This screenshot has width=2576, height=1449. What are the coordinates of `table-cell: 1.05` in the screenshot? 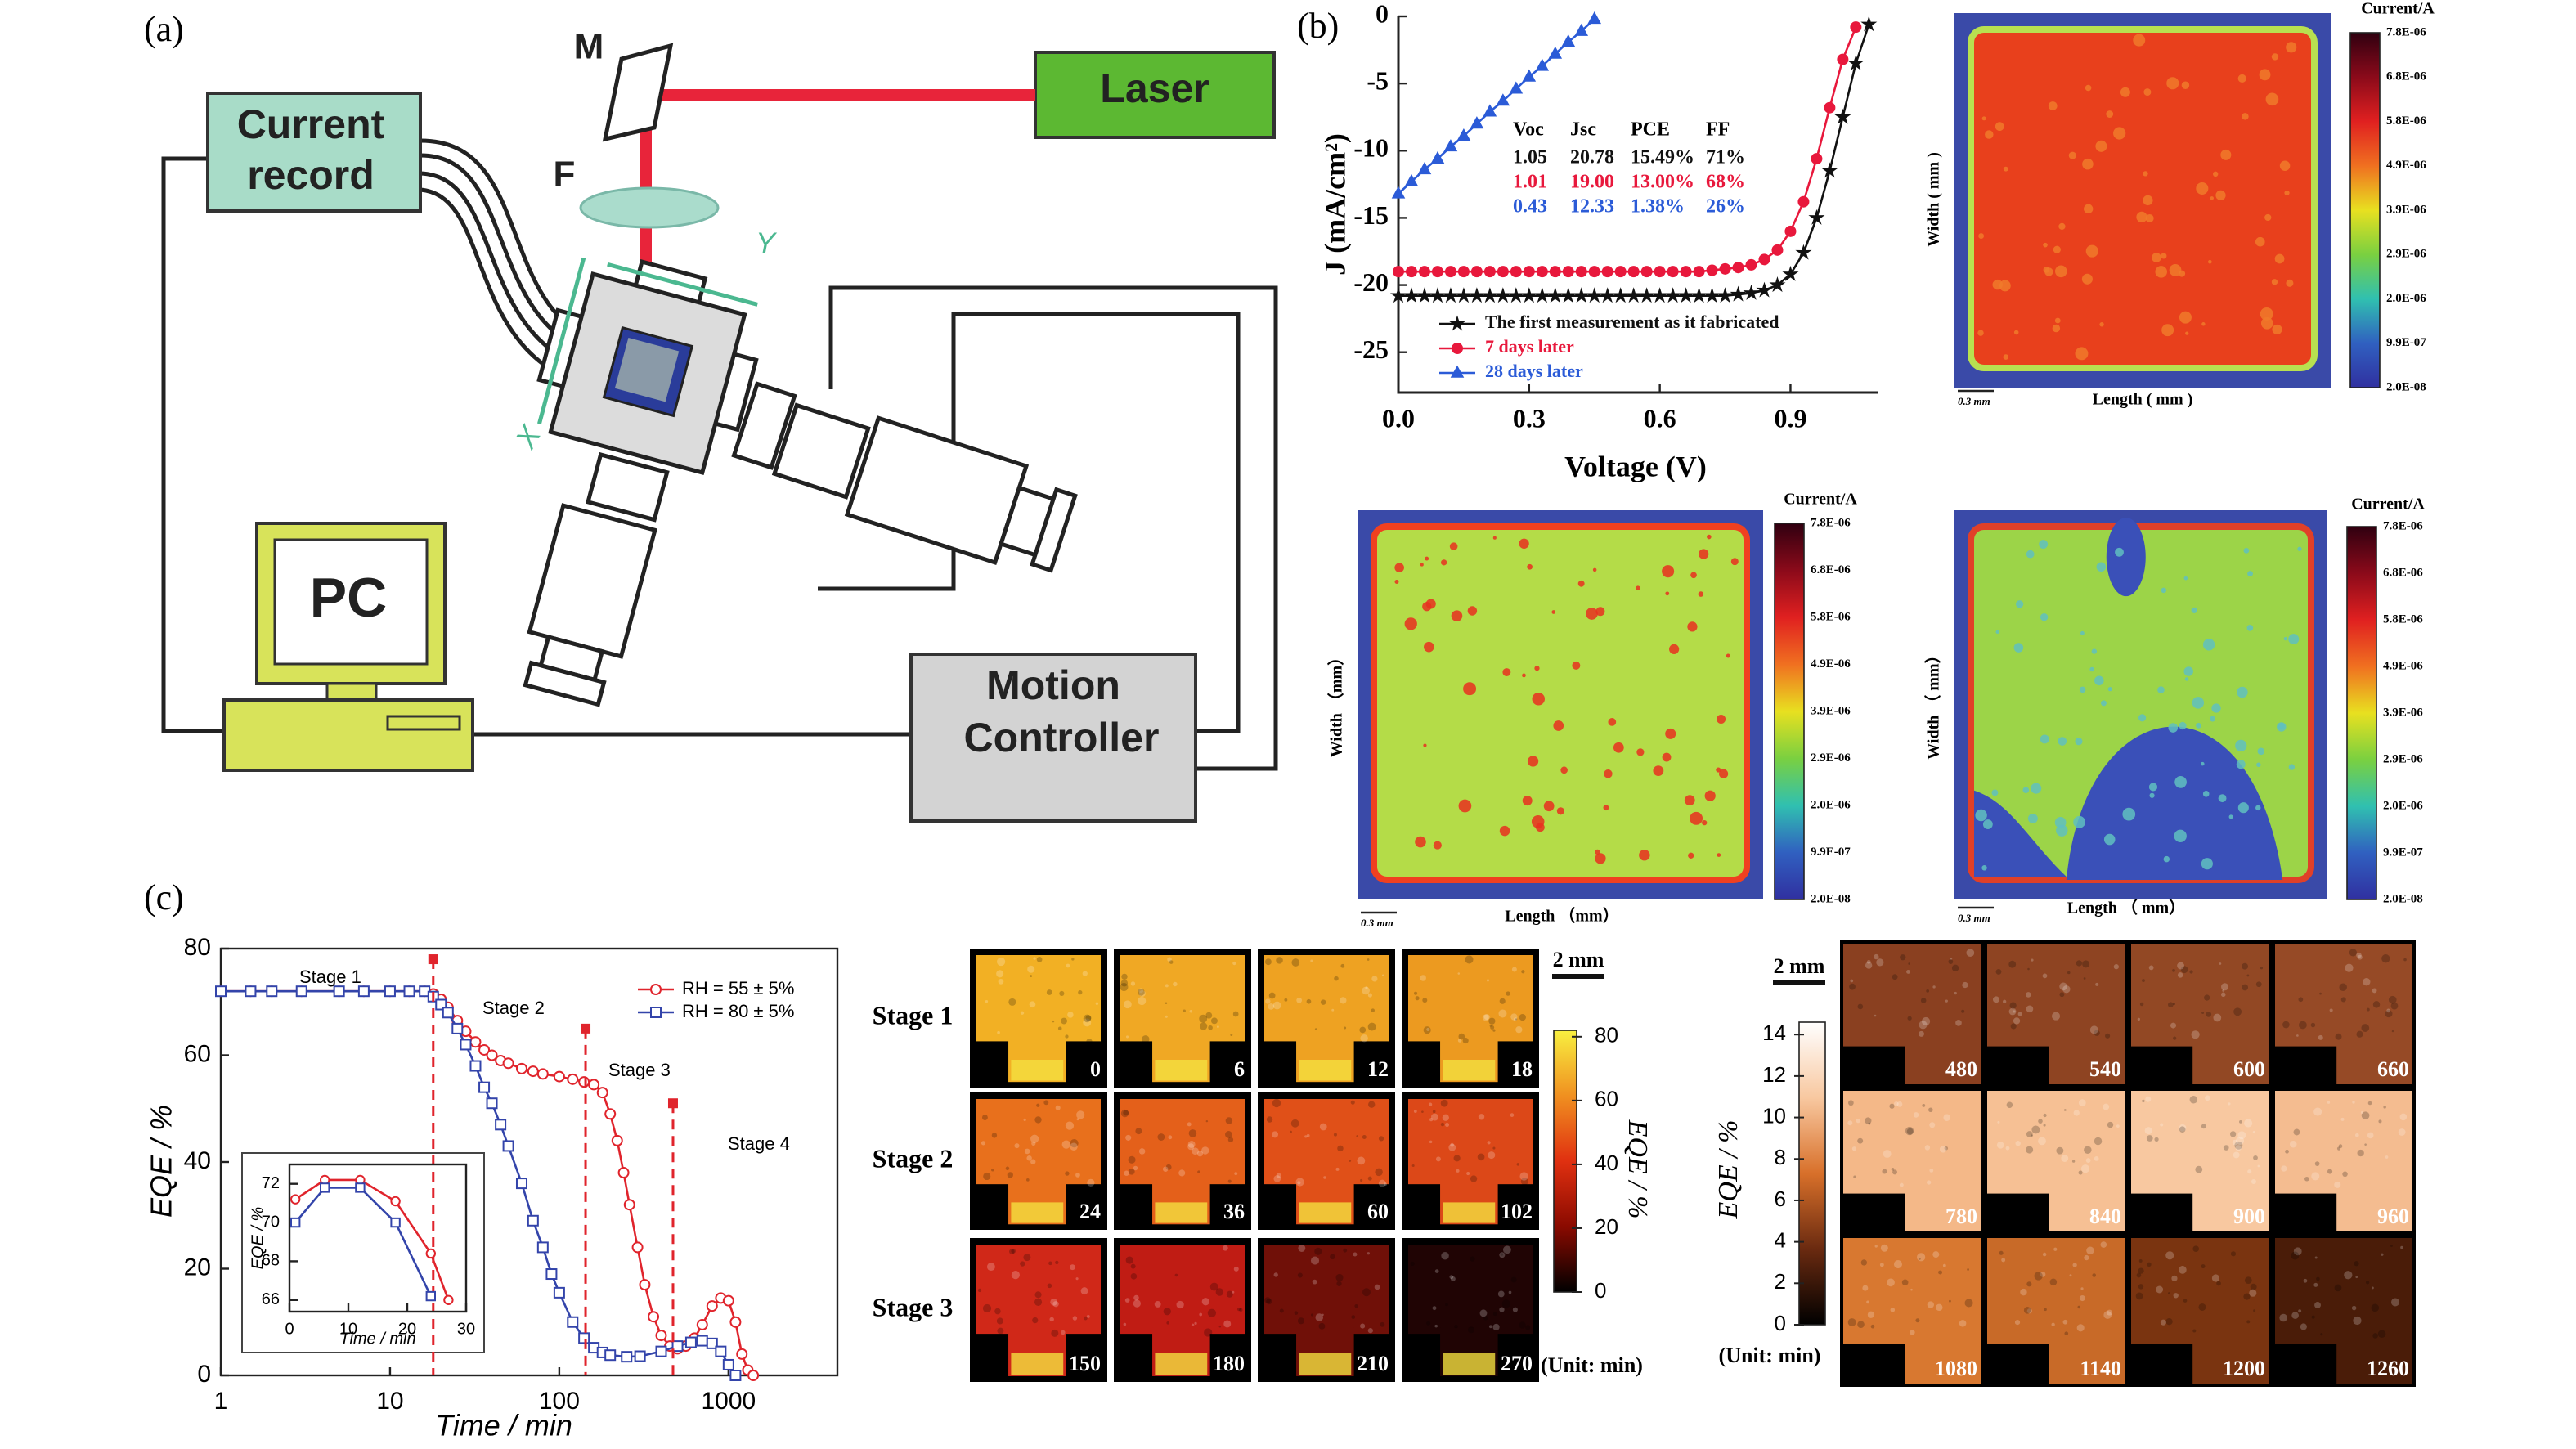 It's located at (1530, 157).